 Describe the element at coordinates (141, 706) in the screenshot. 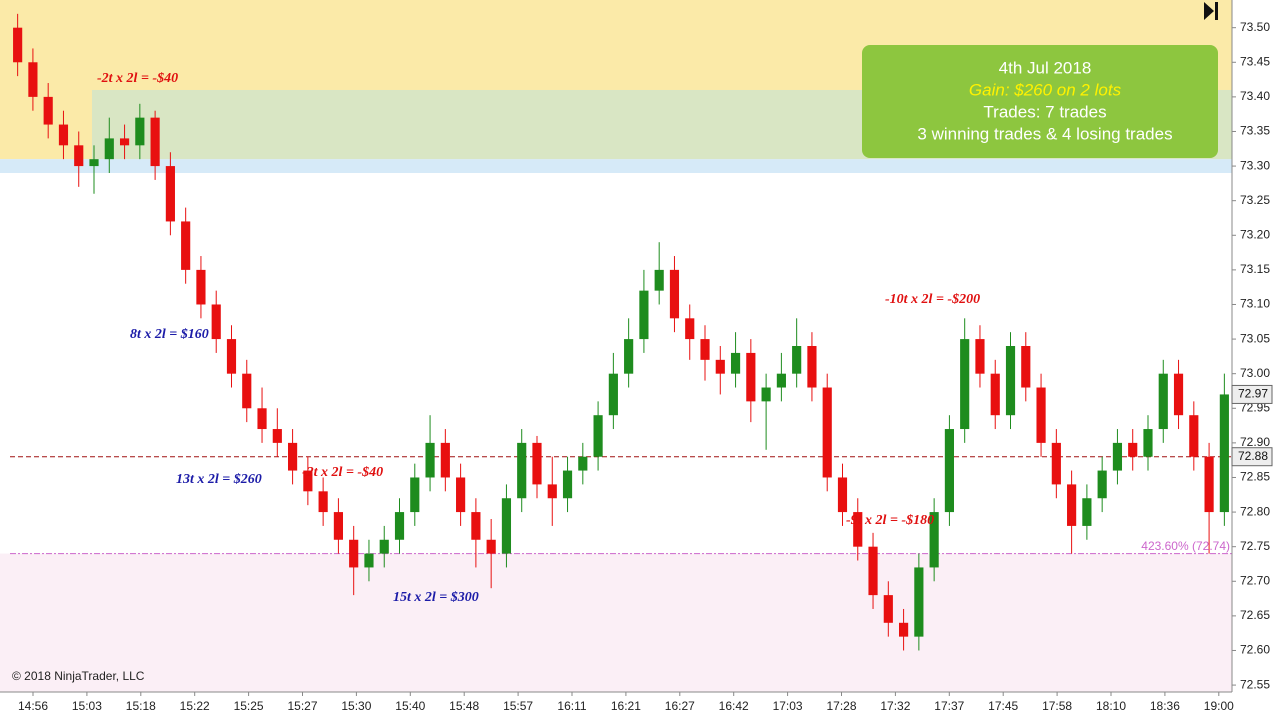

I see `x-tick-label: 15:18` at that location.